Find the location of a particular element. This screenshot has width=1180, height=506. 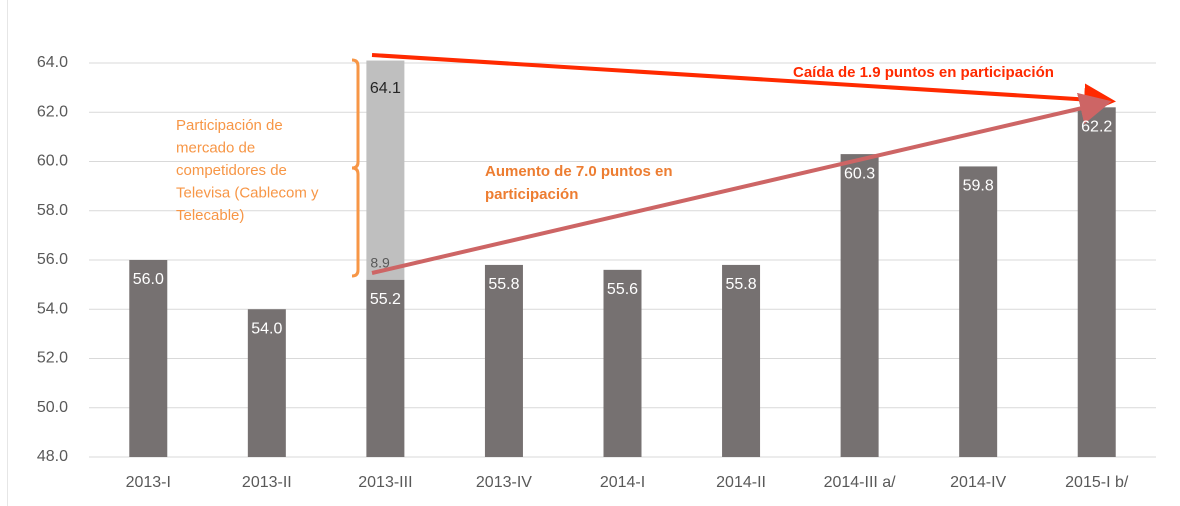

y-tick-label: 56.0 is located at coordinates (52, 259).